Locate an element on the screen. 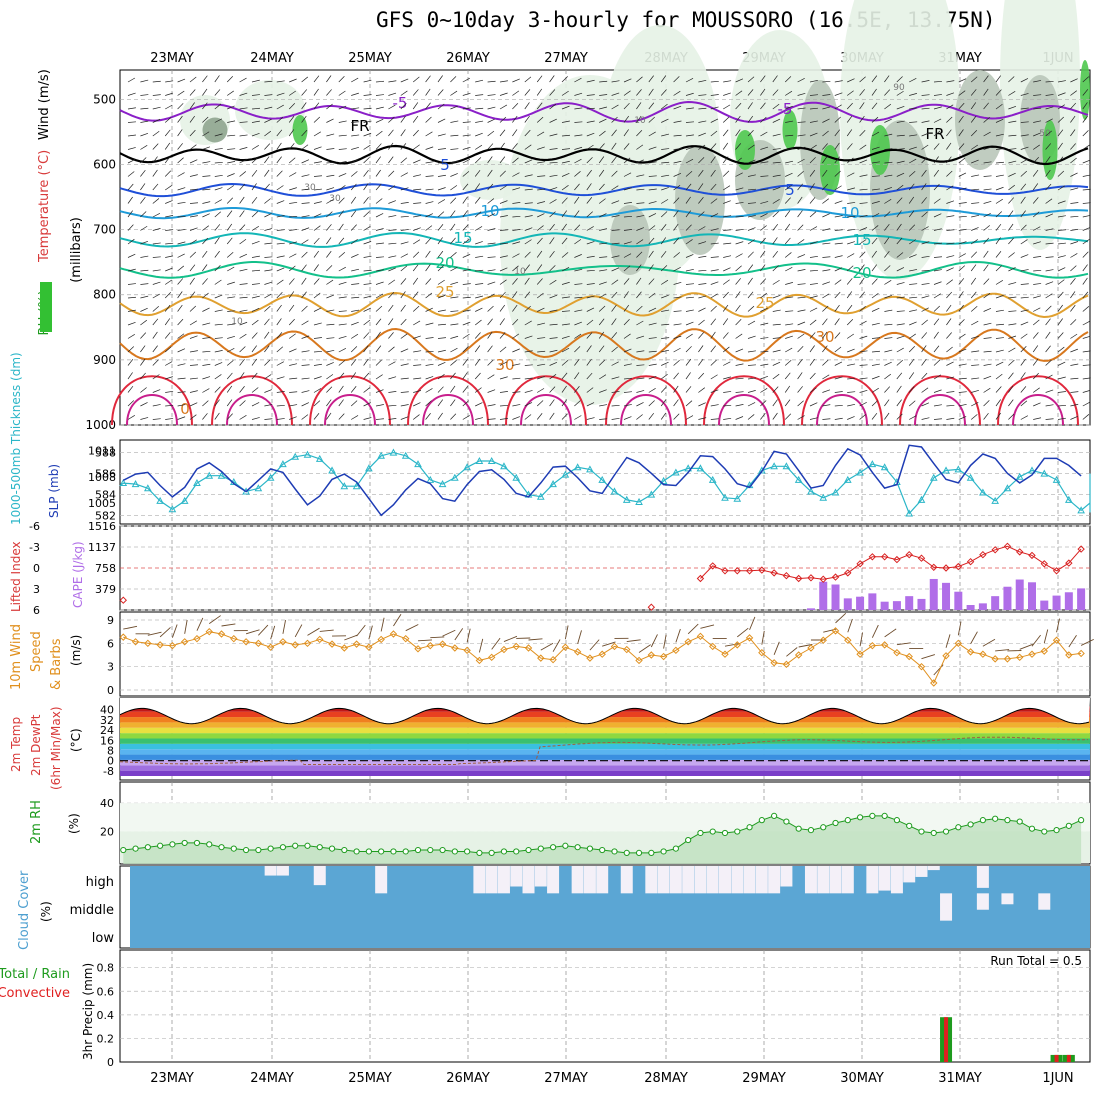 The height and width of the screenshot is (1100, 1100). cloud-cell-middle is located at coordinates (946, 907).